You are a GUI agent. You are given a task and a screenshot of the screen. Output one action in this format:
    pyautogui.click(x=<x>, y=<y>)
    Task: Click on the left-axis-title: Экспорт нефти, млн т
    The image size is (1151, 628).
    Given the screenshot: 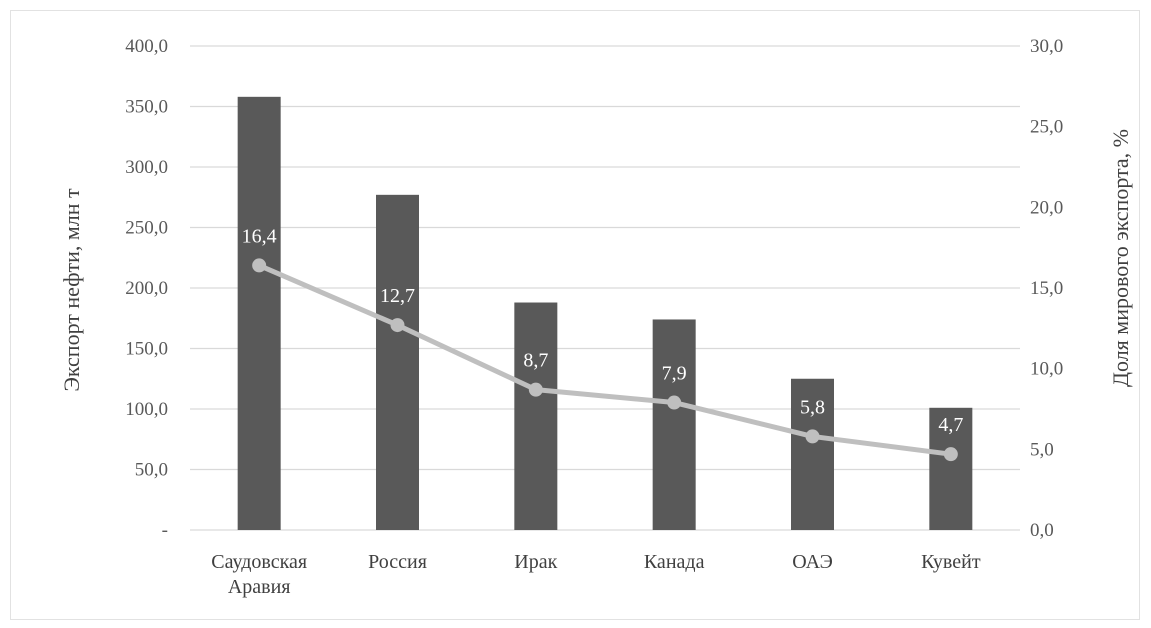 What is the action you would take?
    pyautogui.click(x=71, y=290)
    